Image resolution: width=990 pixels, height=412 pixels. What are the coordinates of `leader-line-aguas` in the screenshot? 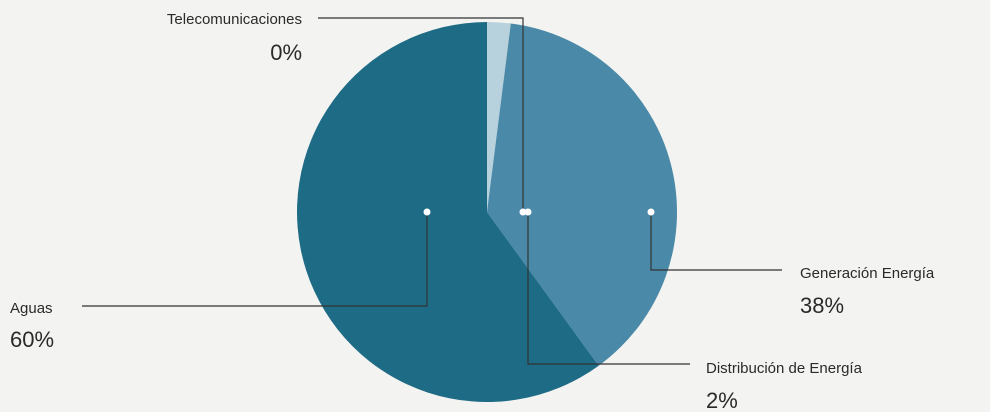 It's located at (255, 259).